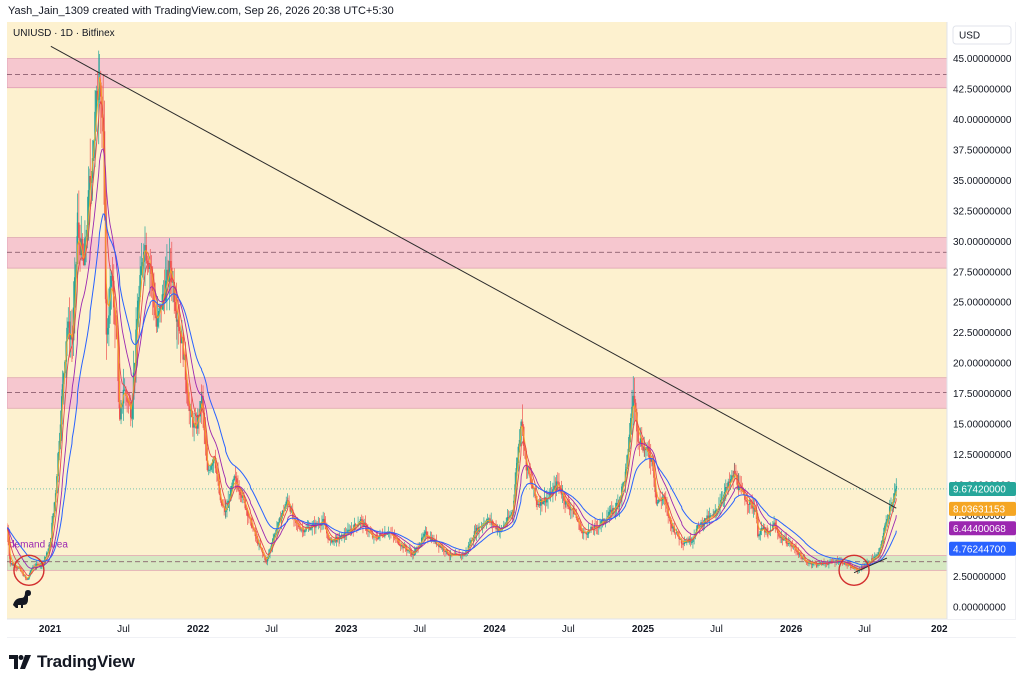 Image resolution: width=1024 pixels, height=685 pixels. What do you see at coordinates (64, 33) in the screenshot?
I see `symbol-title: UNIUSD · 1D · Bitfinex` at bounding box center [64, 33].